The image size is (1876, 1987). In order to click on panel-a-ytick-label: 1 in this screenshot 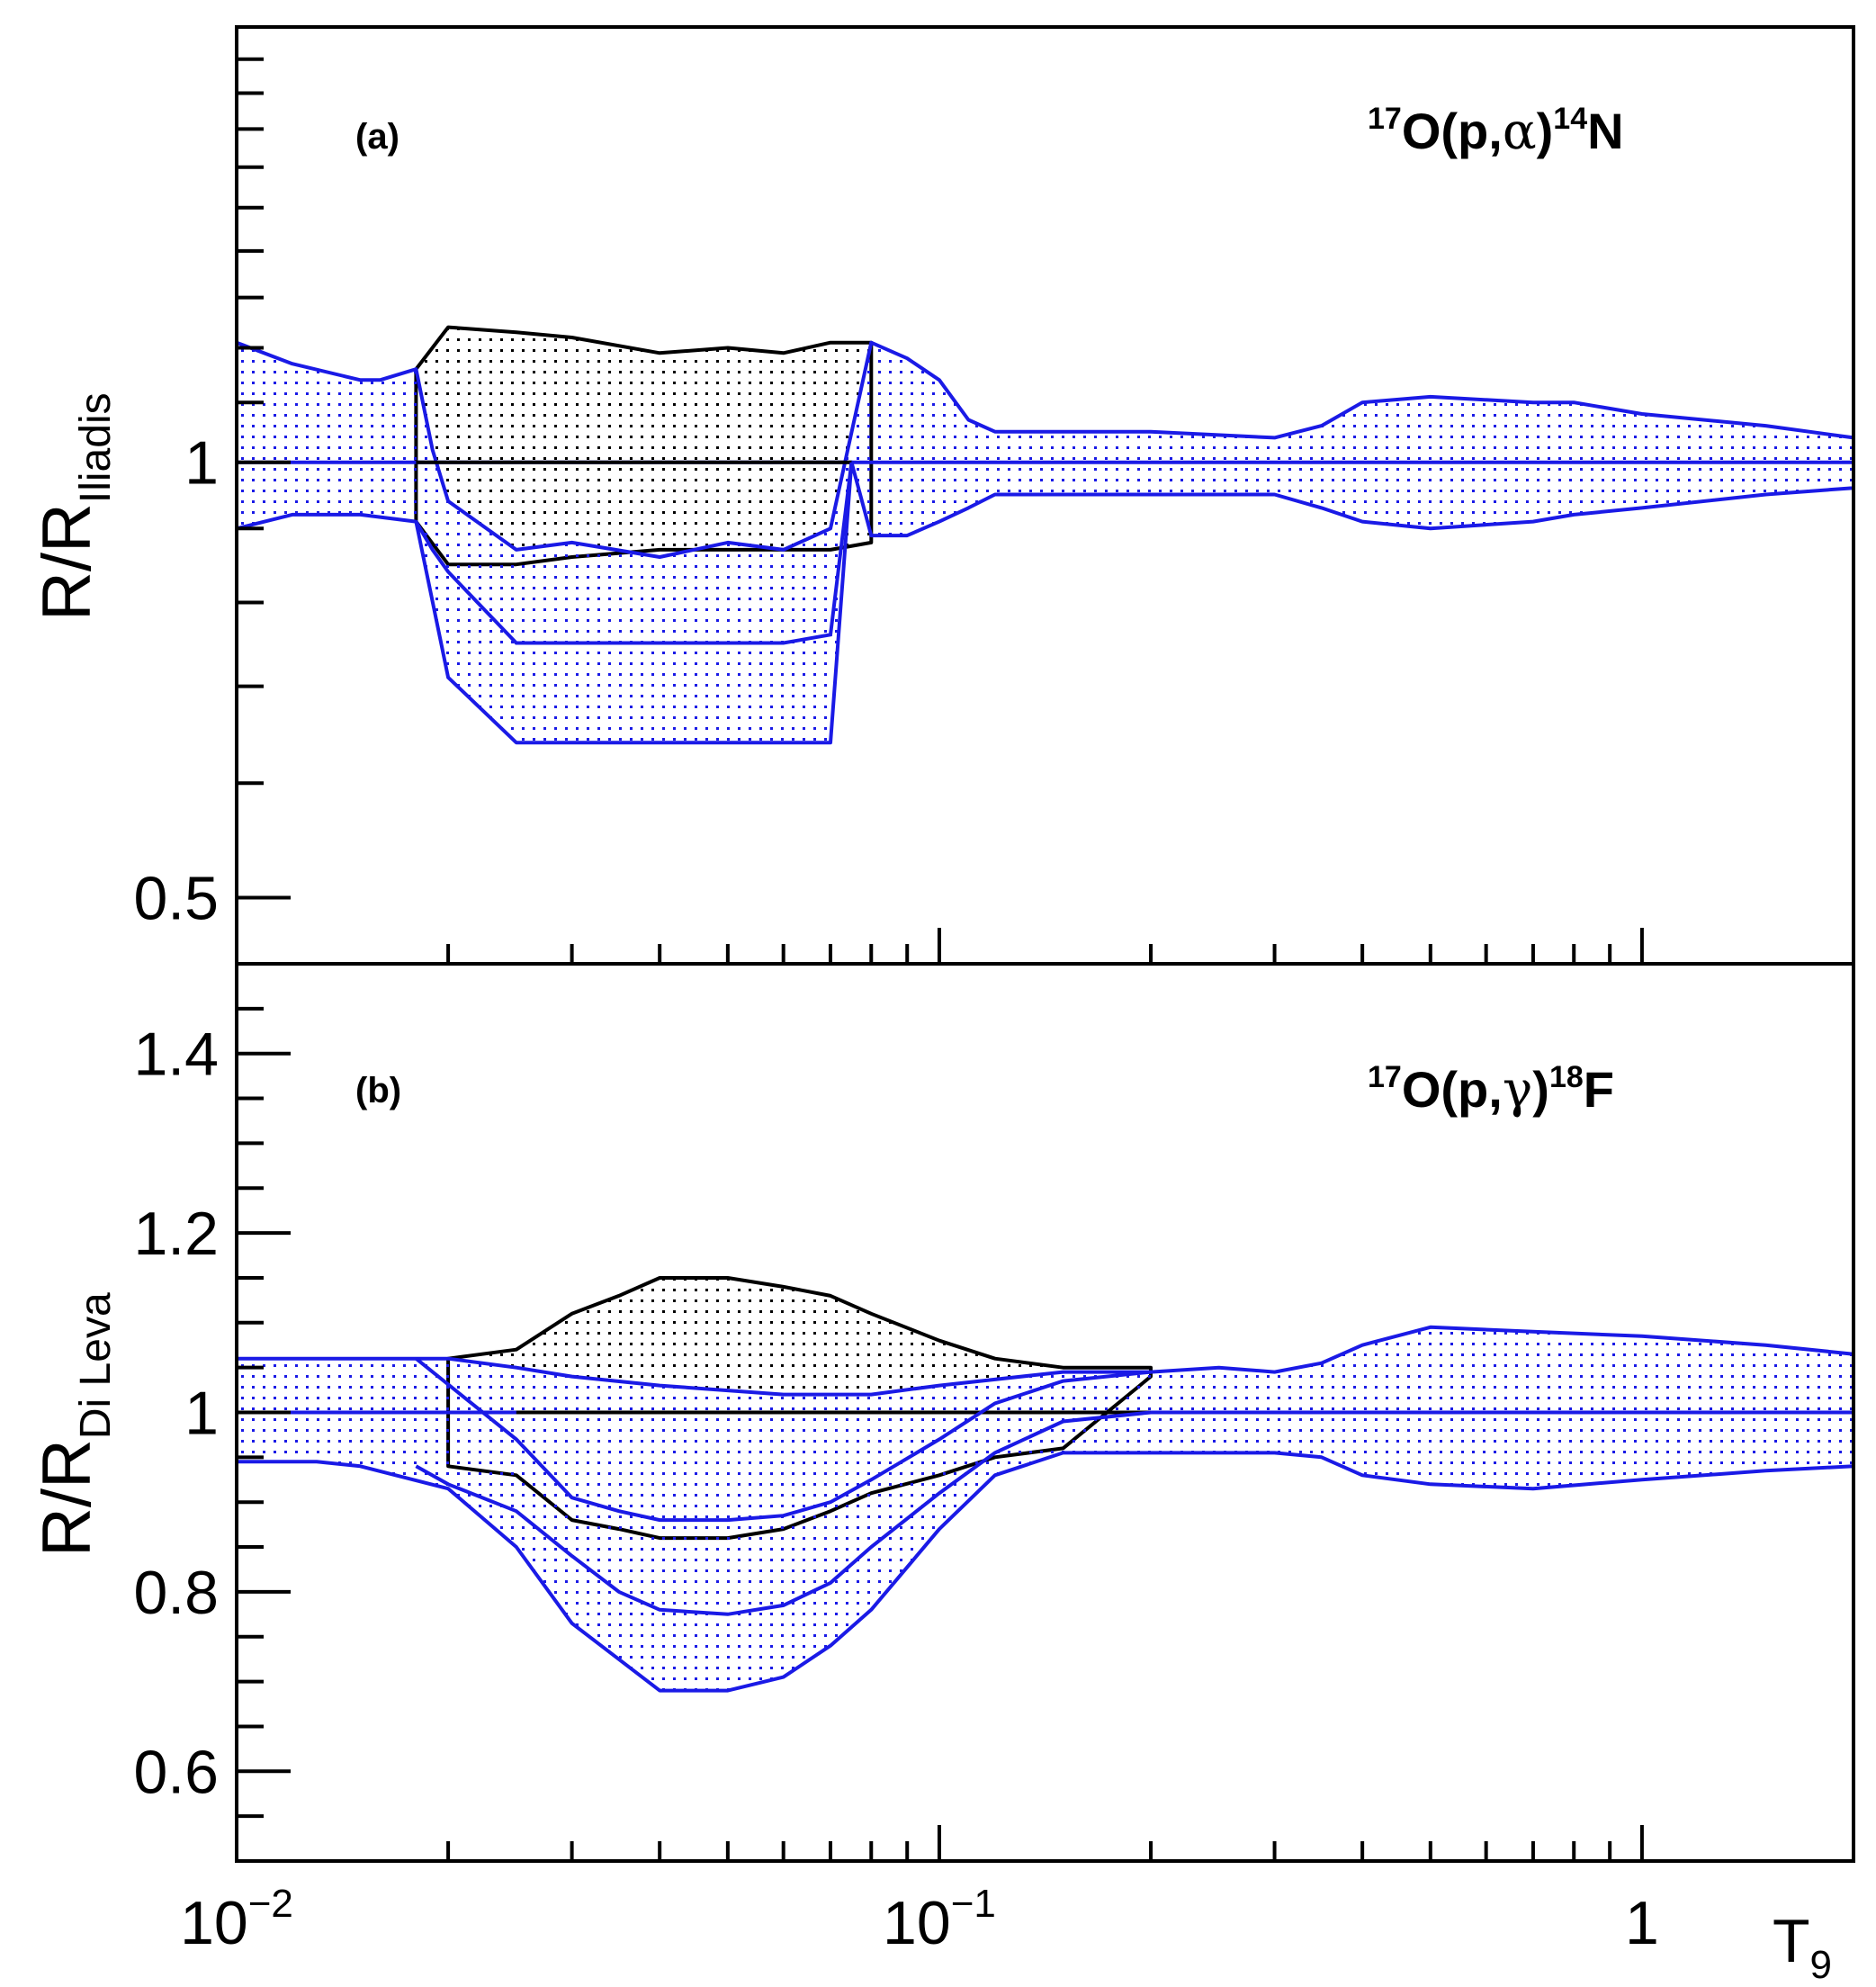, I will do `click(201, 463)`.